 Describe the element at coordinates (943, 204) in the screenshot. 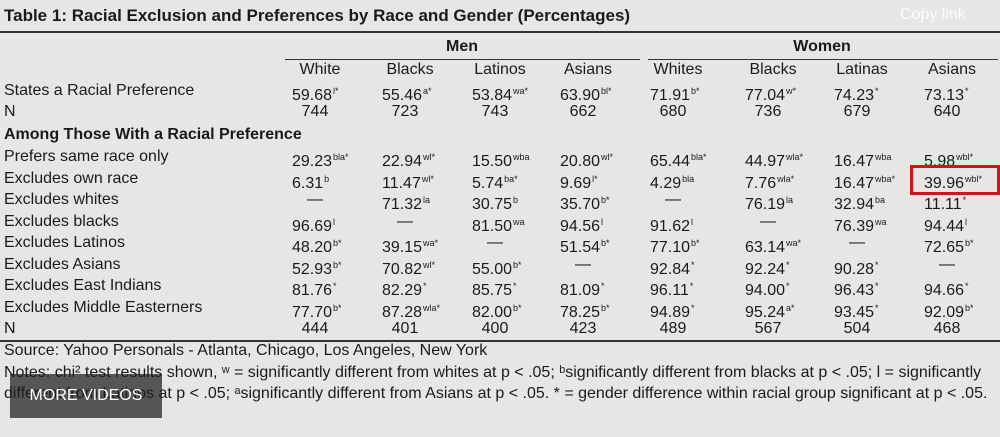

I see `cell-value: 11.11` at that location.